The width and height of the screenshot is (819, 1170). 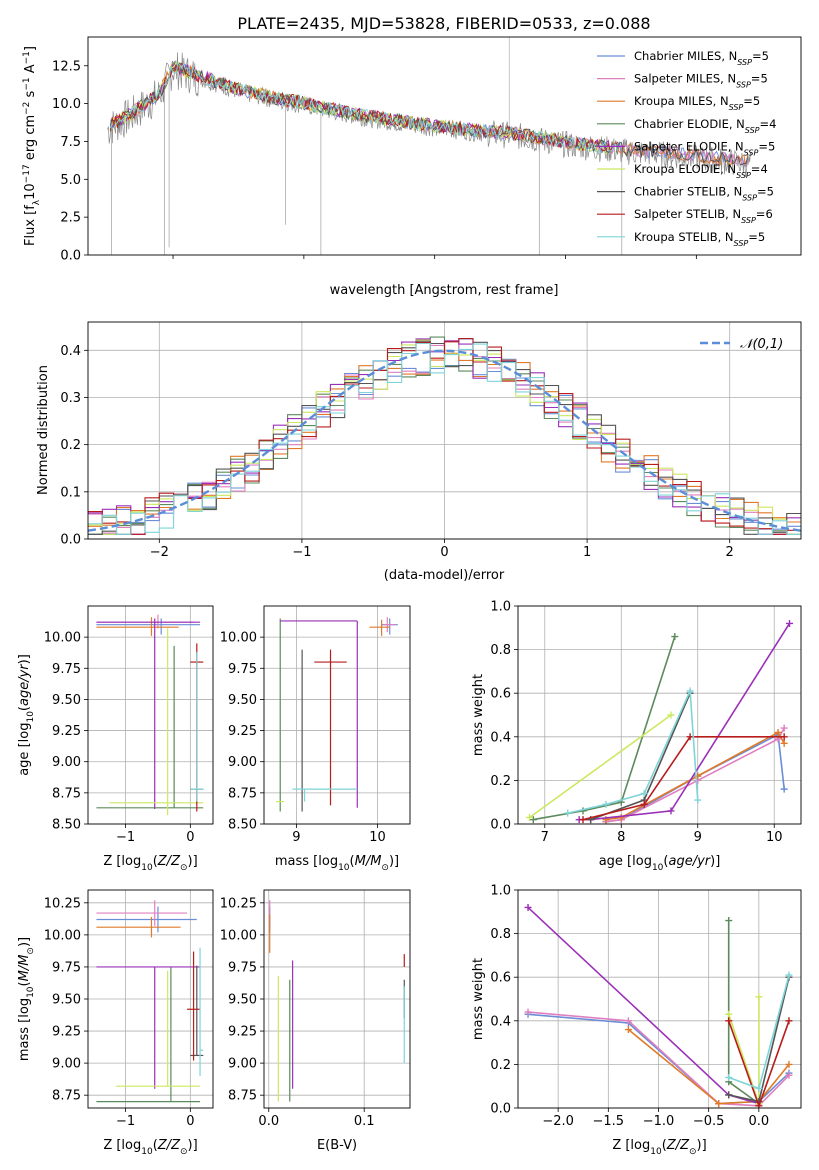 I want to click on mass-vs-z-frame, so click(x=150, y=999).